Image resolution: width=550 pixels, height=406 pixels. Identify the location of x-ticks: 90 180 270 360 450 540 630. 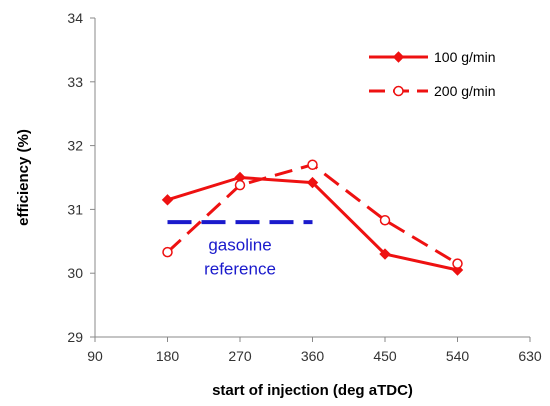
(314, 350).